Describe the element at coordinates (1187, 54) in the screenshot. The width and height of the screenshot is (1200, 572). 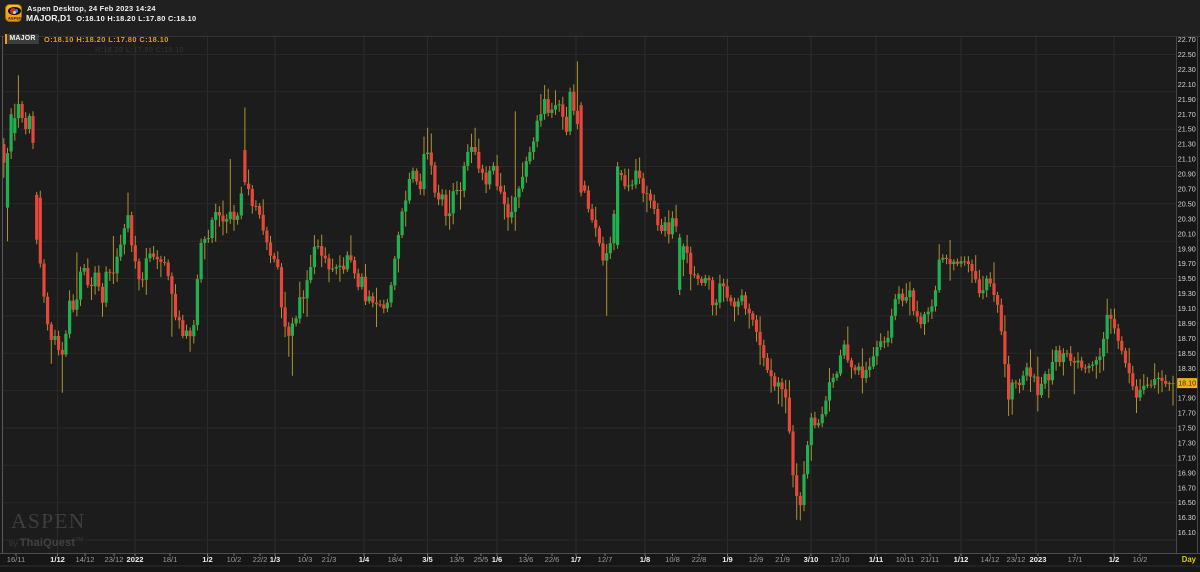
I see `svg-text: 22.50` at that location.